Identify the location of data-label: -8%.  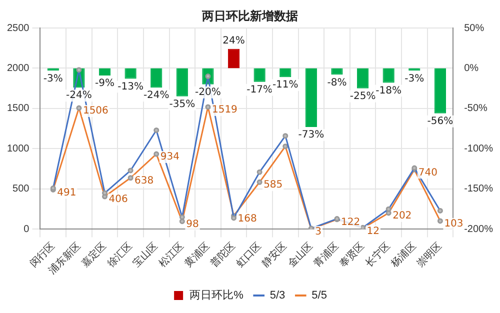
(337, 82).